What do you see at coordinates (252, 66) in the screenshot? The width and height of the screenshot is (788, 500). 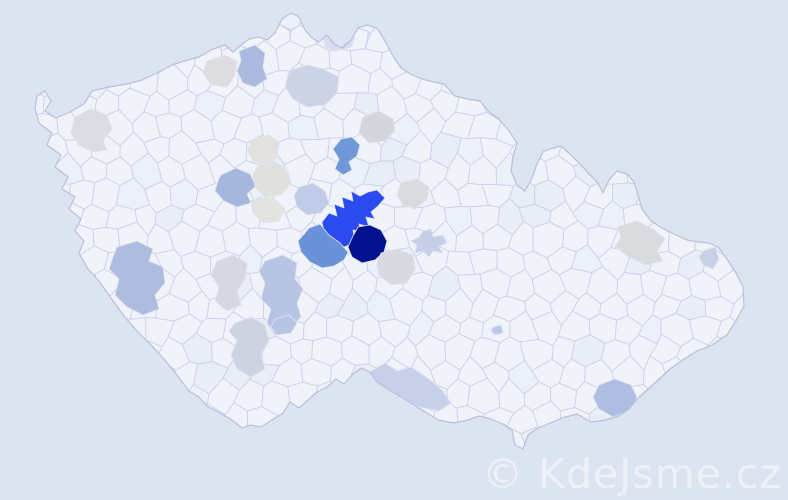 I see `district-d11` at bounding box center [252, 66].